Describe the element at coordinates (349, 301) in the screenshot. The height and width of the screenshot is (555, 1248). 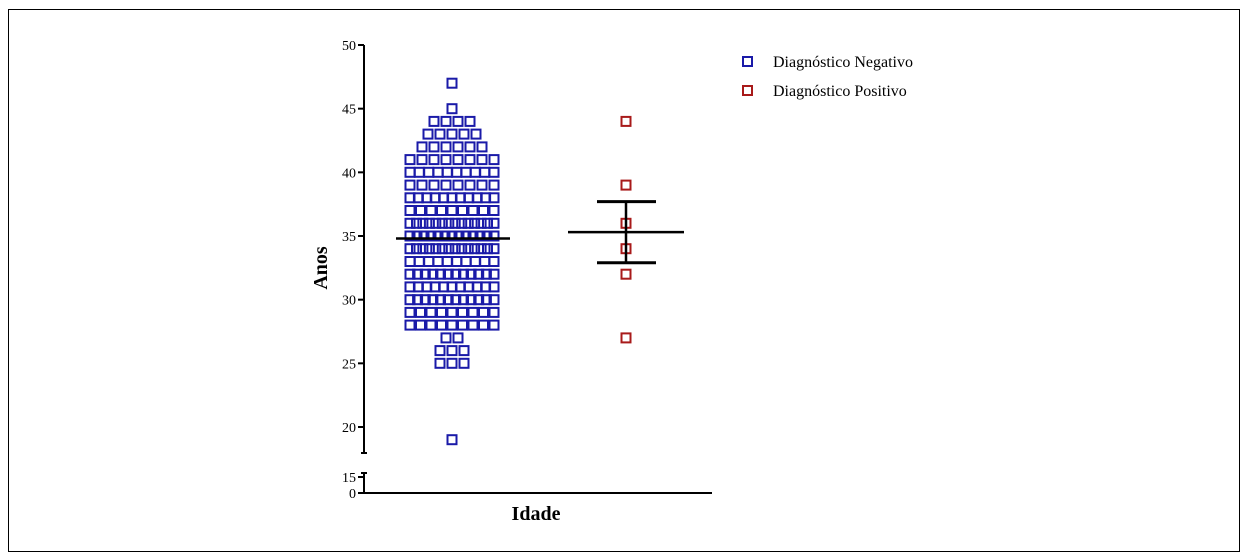
I see `y-tick-label: 30` at that location.